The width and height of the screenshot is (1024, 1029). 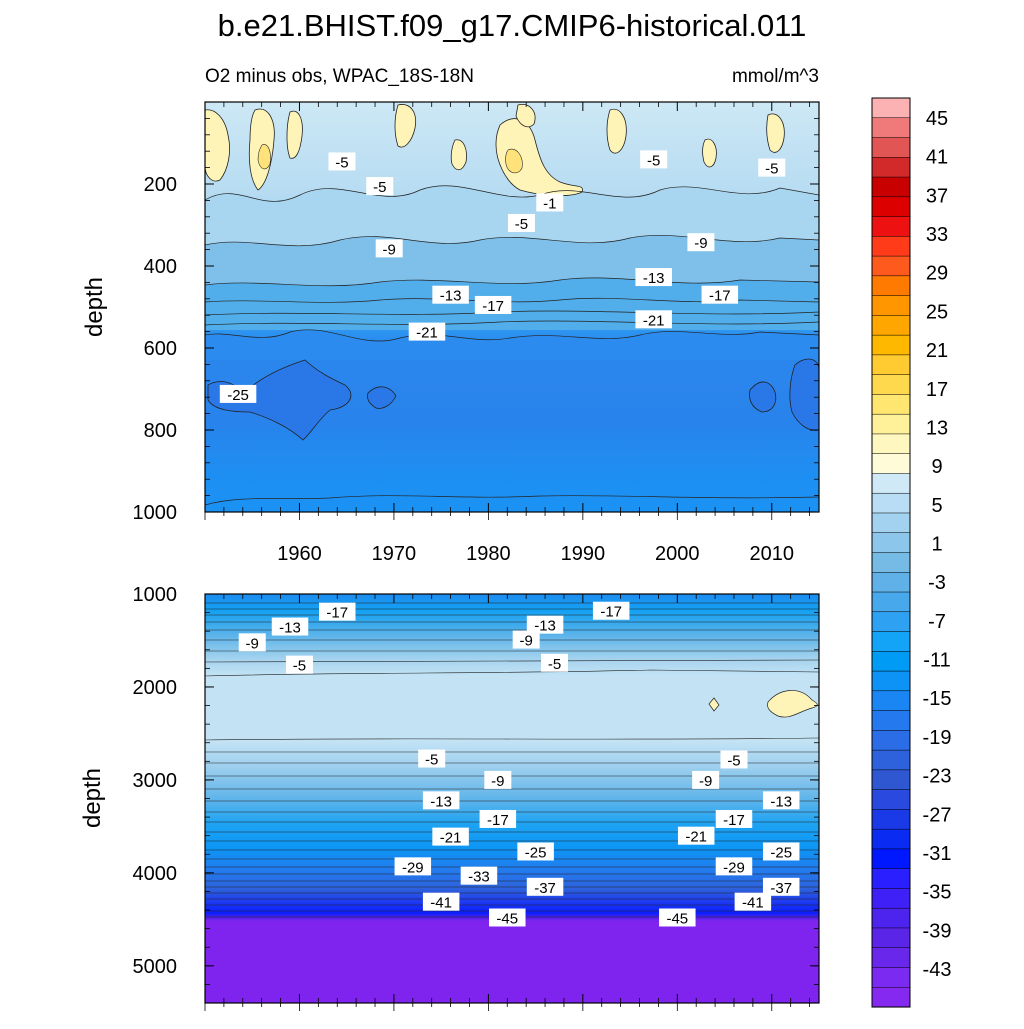 I want to click on upper-blob-25b, so click(x=382, y=397).